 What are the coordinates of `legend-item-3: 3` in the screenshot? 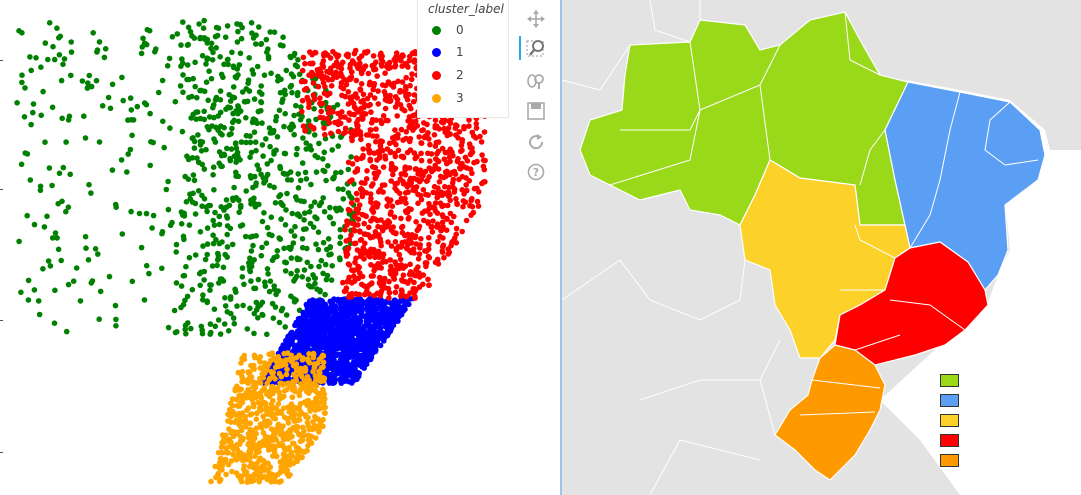 It's located at (448, 98).